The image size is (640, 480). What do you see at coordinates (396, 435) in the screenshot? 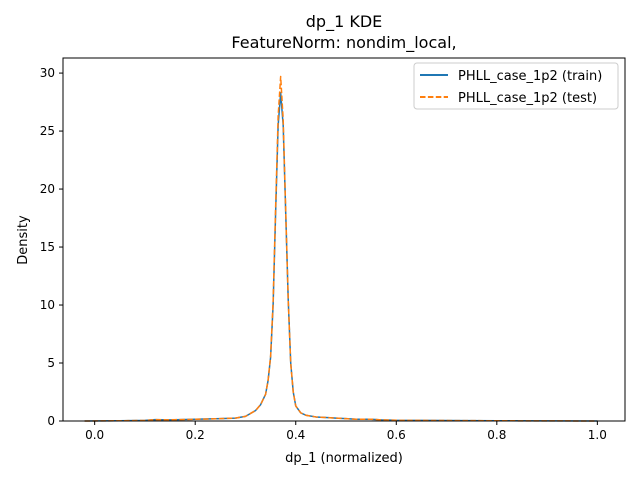
I see `x-tick-label: 0.6` at bounding box center [396, 435].